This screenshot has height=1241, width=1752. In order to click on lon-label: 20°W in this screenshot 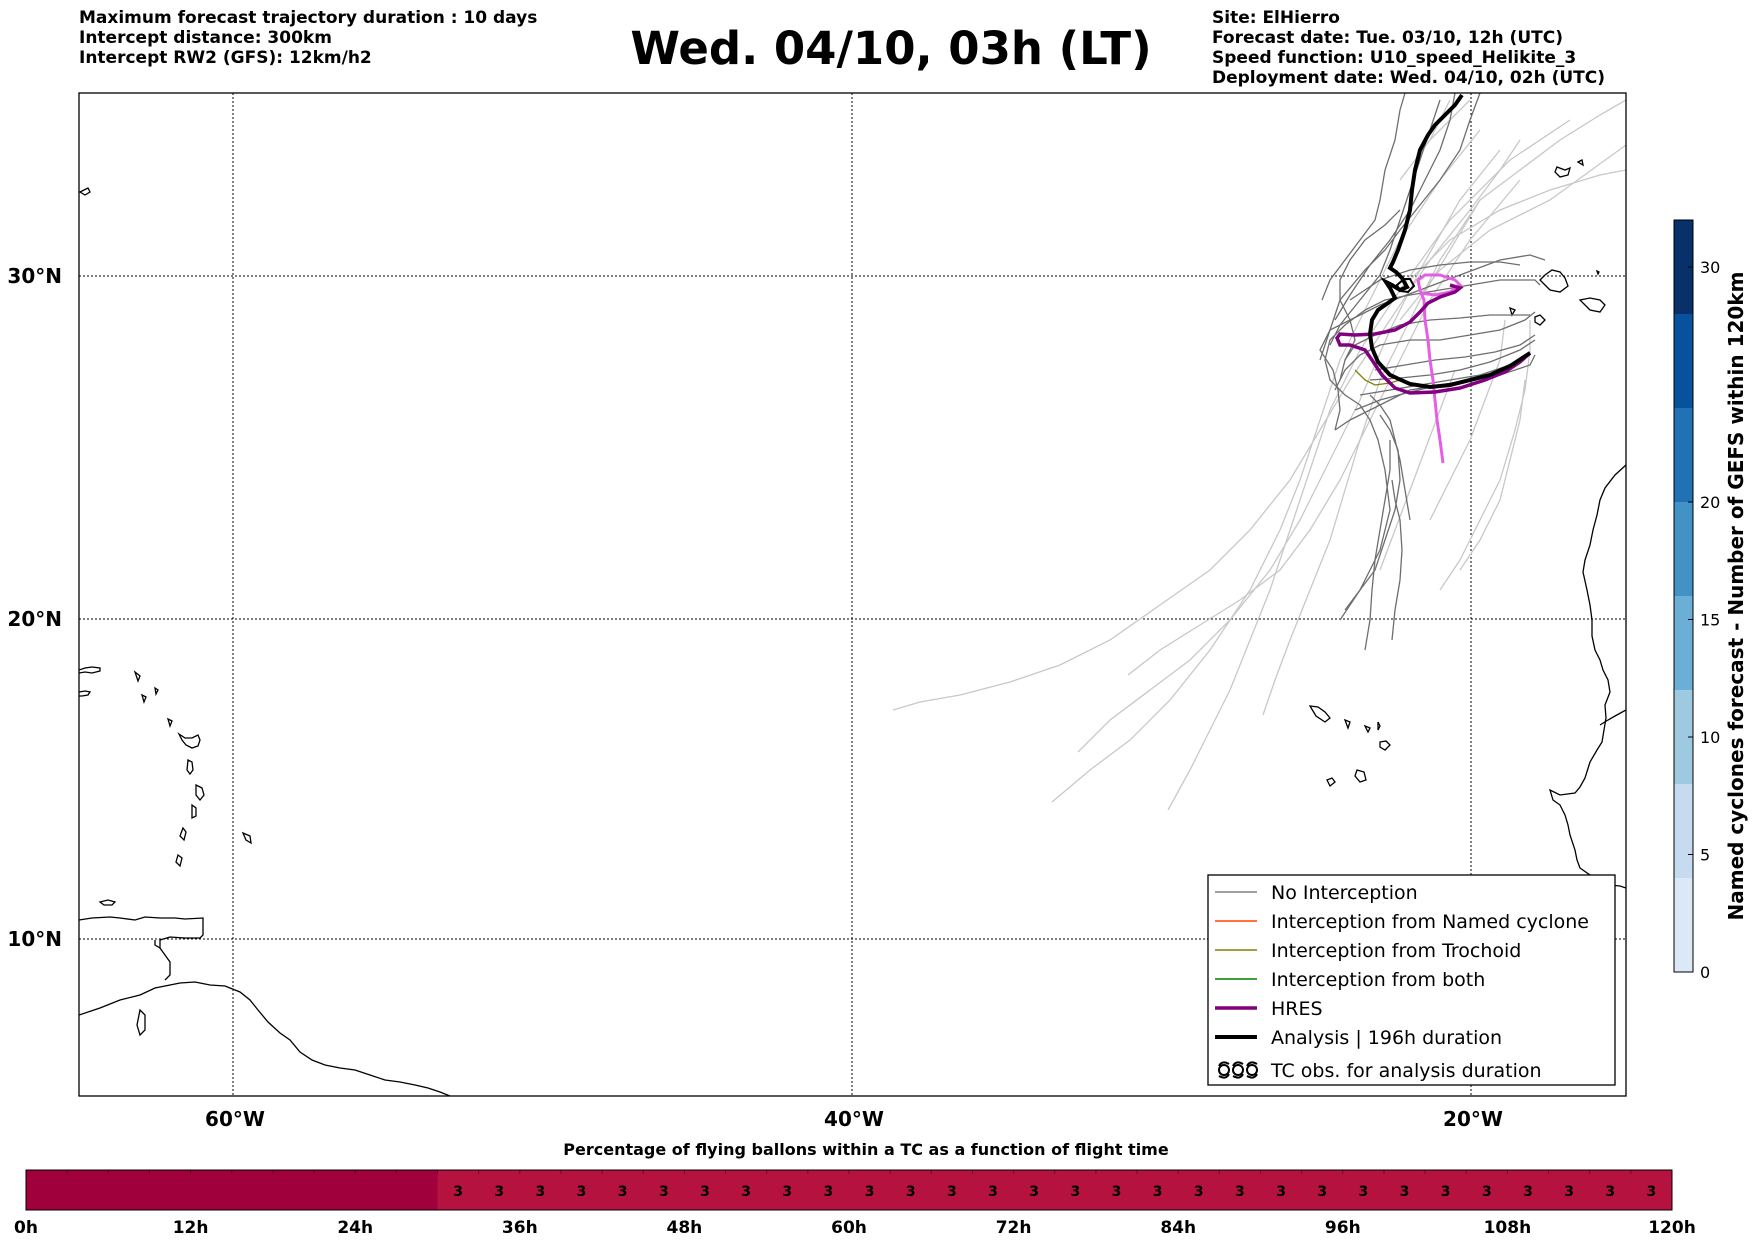, I will do `click(1473, 1119)`.